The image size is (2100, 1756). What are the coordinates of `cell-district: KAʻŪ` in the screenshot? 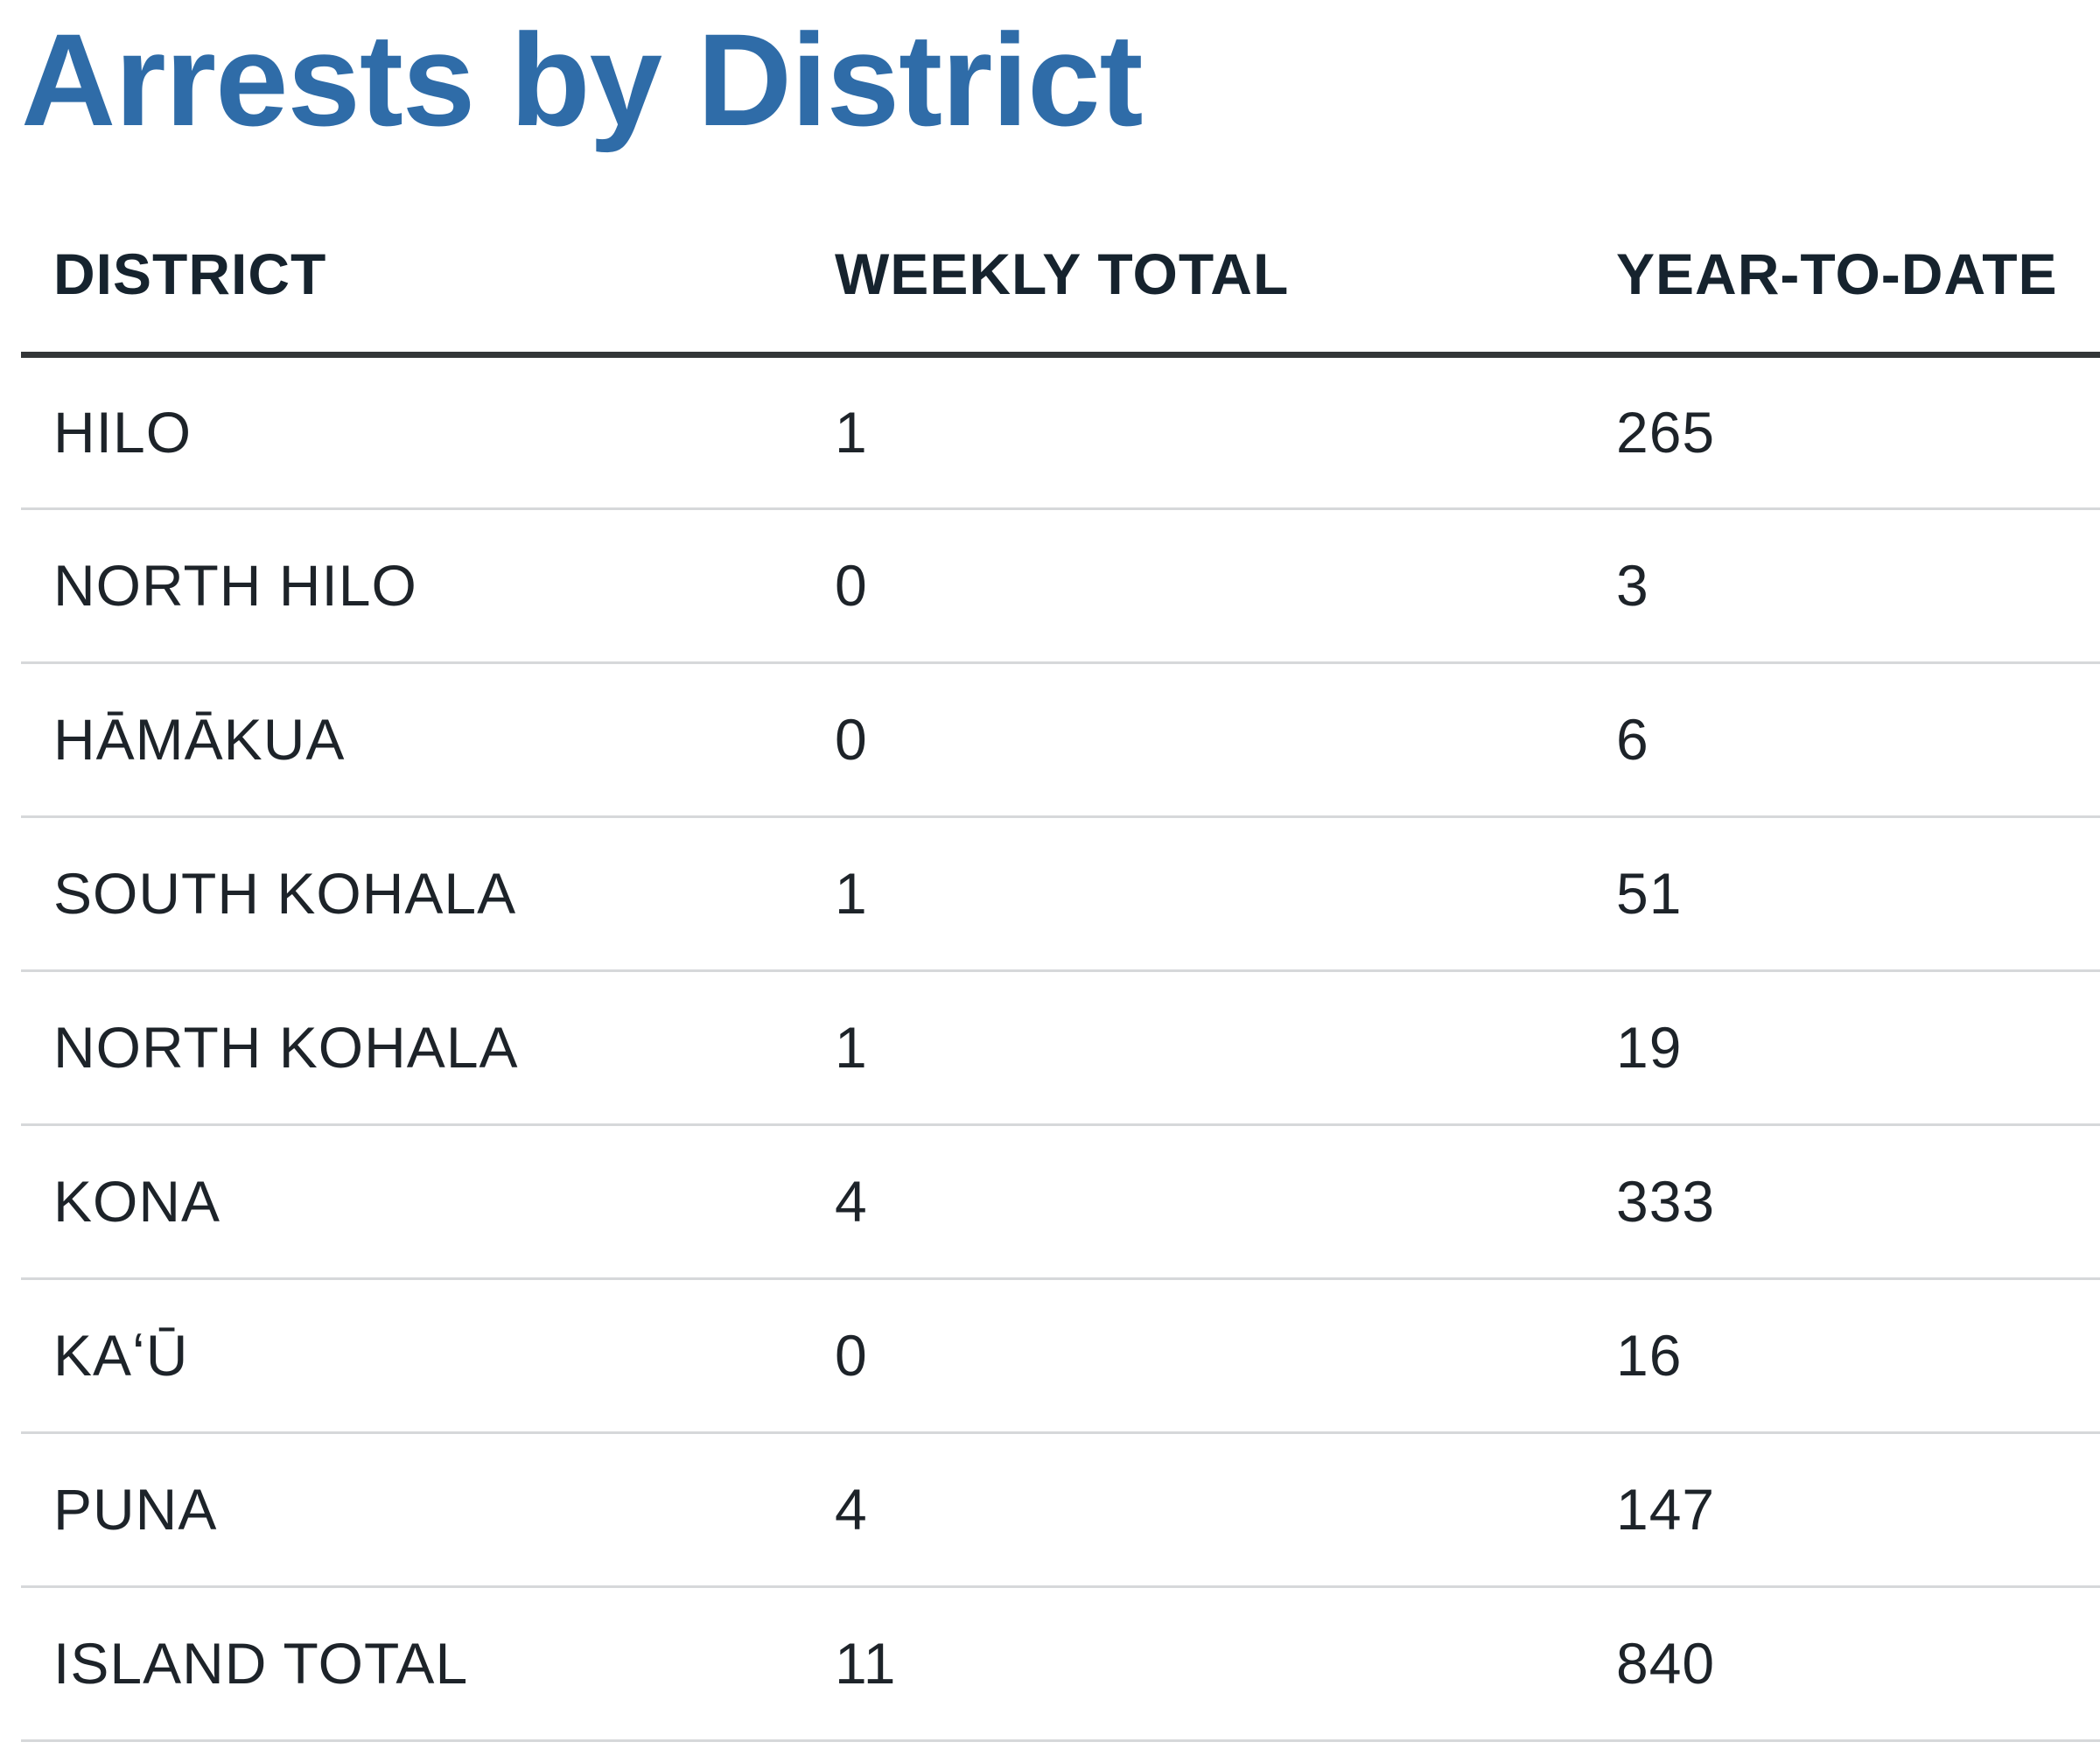 It's located at (411, 1356).